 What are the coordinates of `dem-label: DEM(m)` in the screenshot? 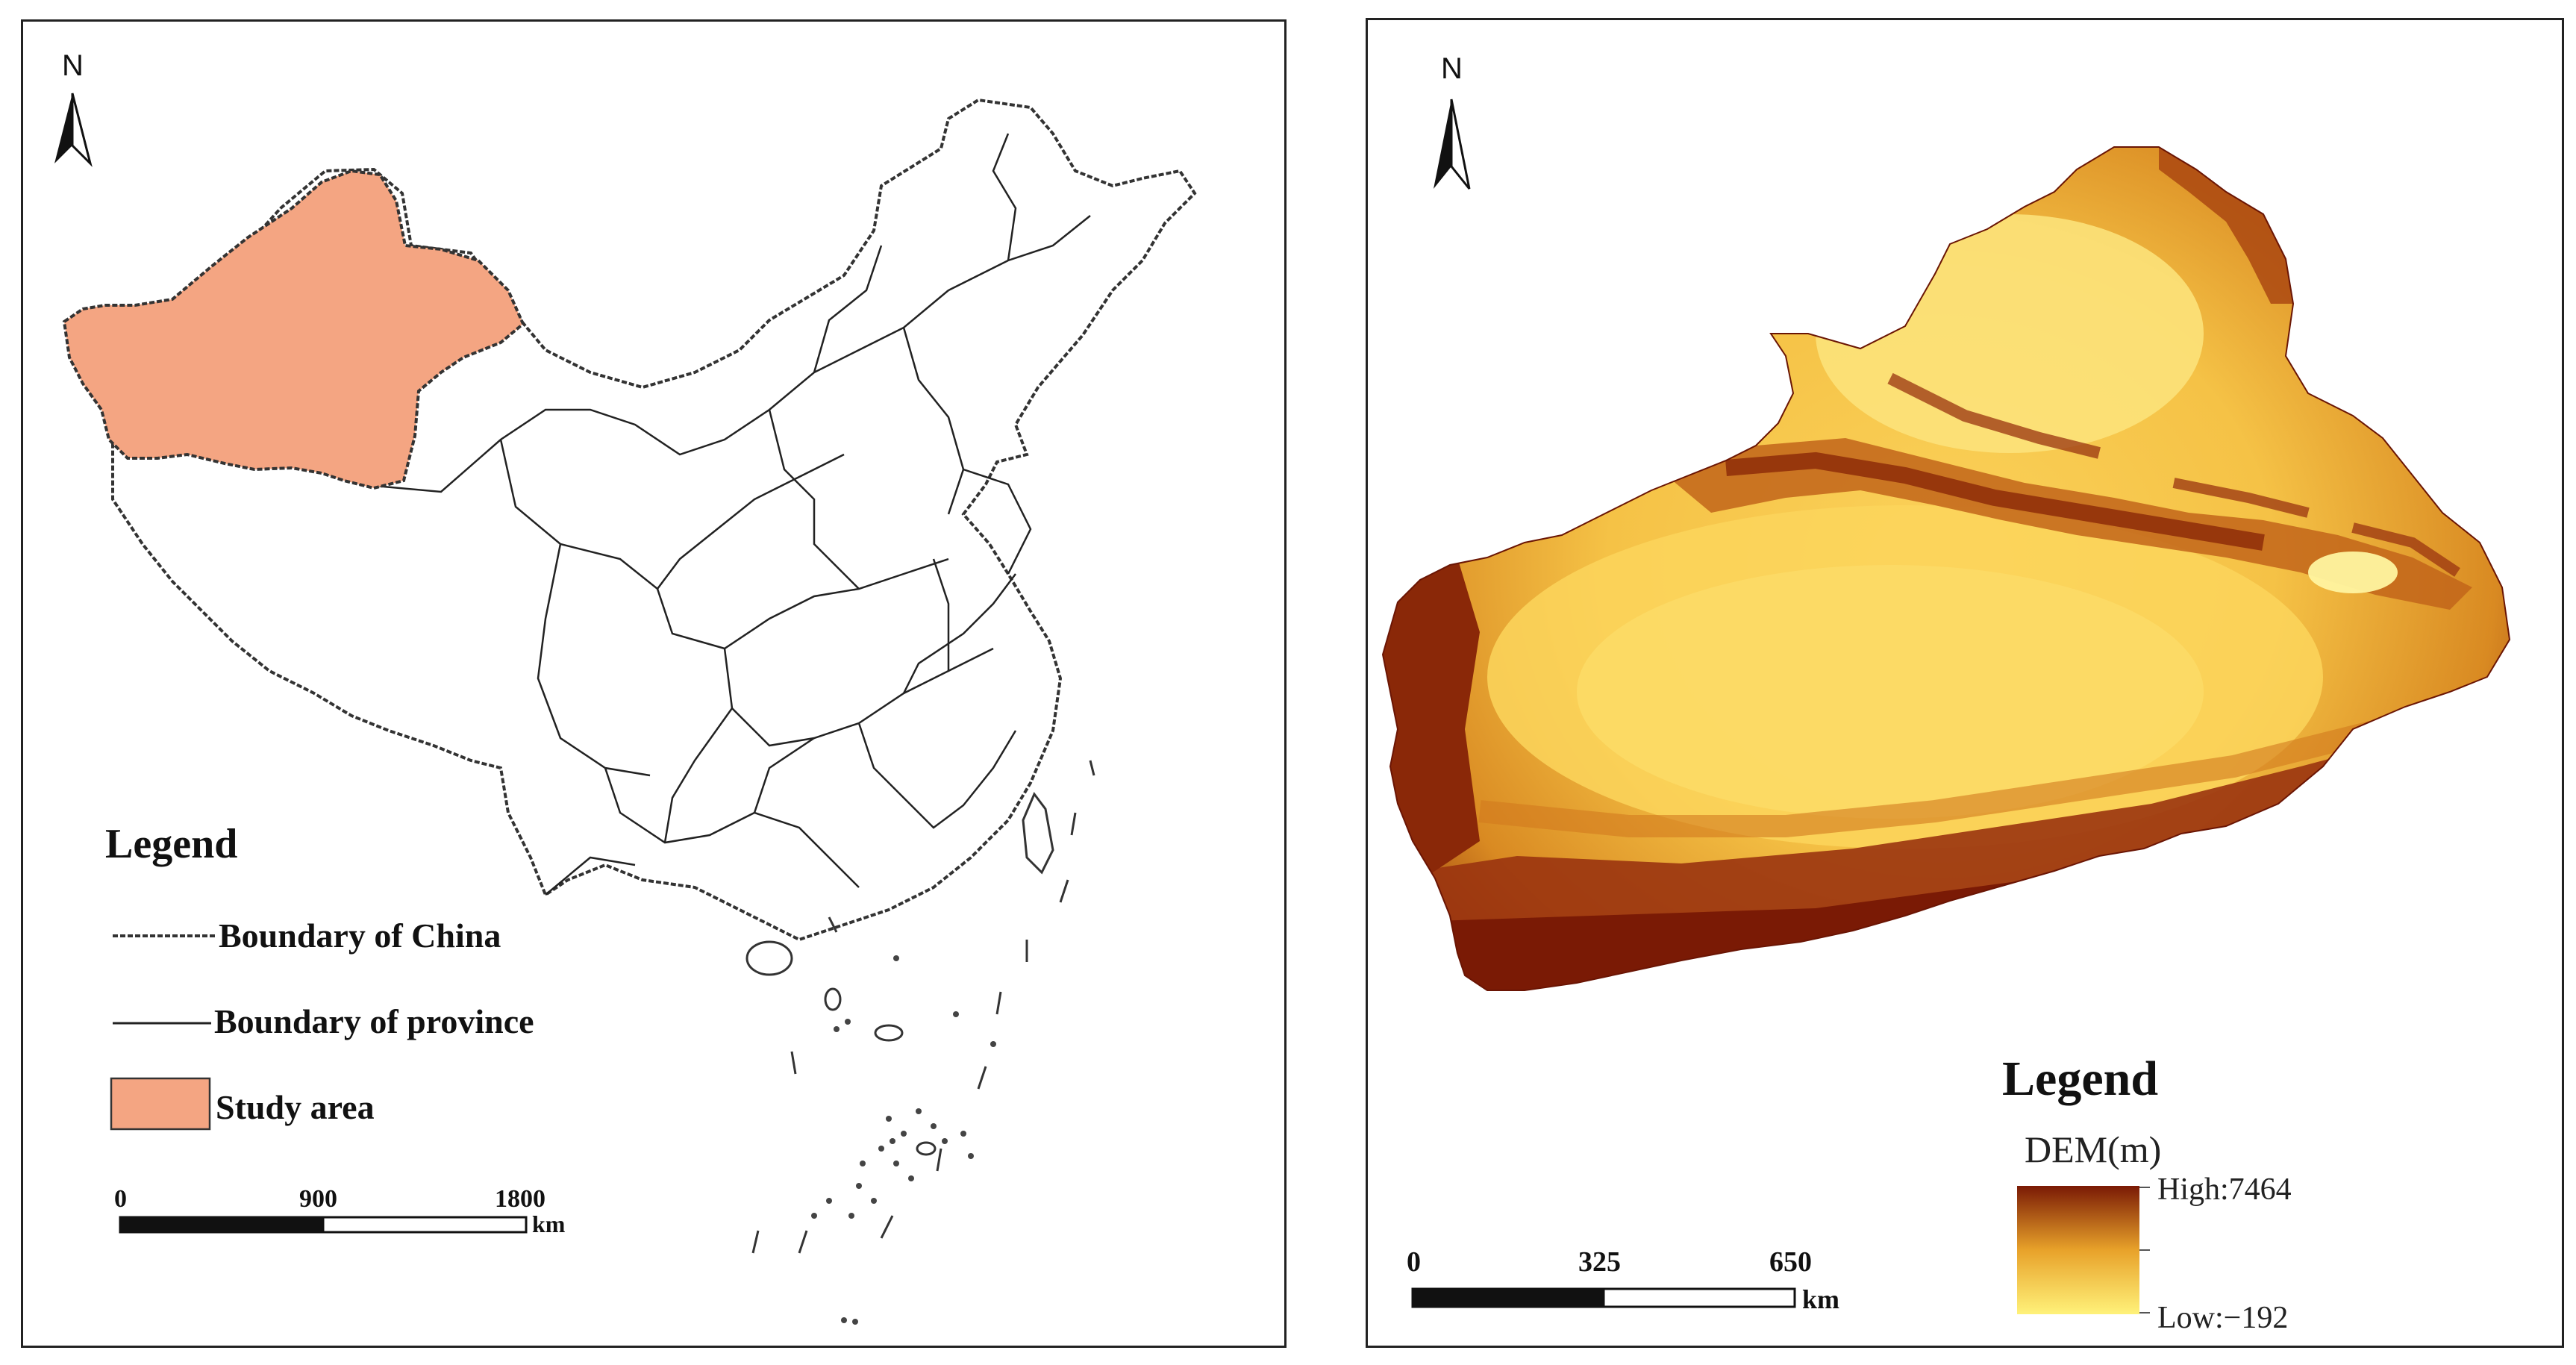 It's located at (2093, 1149).